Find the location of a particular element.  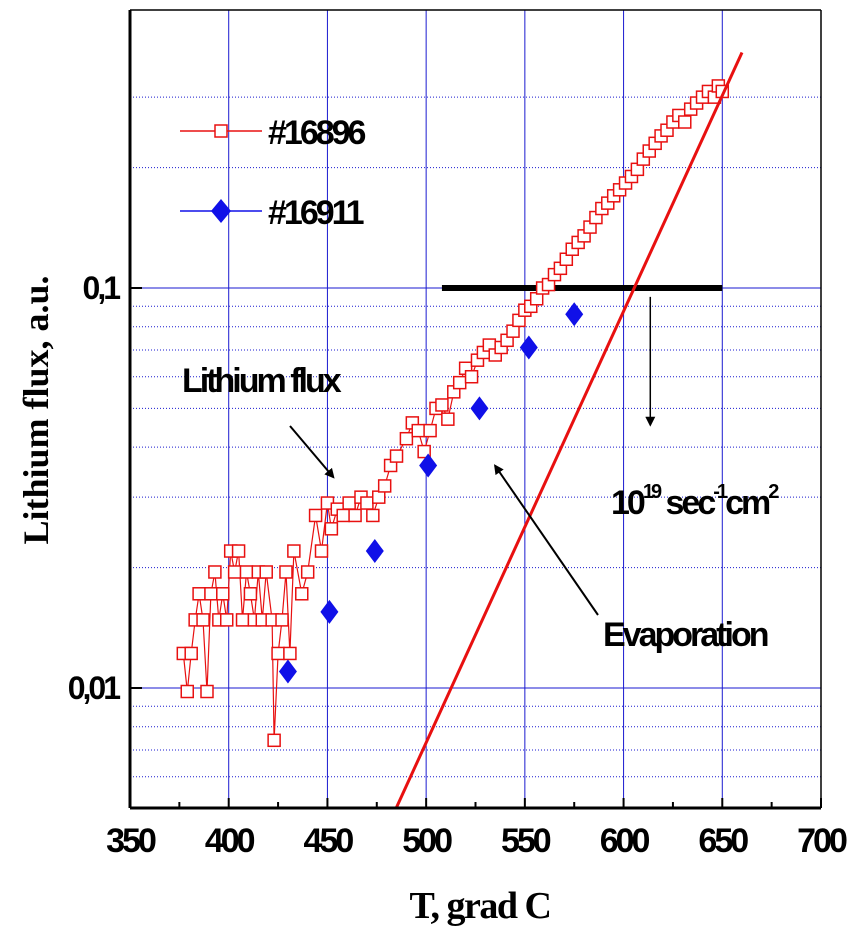

x-tick-label: 550 is located at coordinates (526, 841).